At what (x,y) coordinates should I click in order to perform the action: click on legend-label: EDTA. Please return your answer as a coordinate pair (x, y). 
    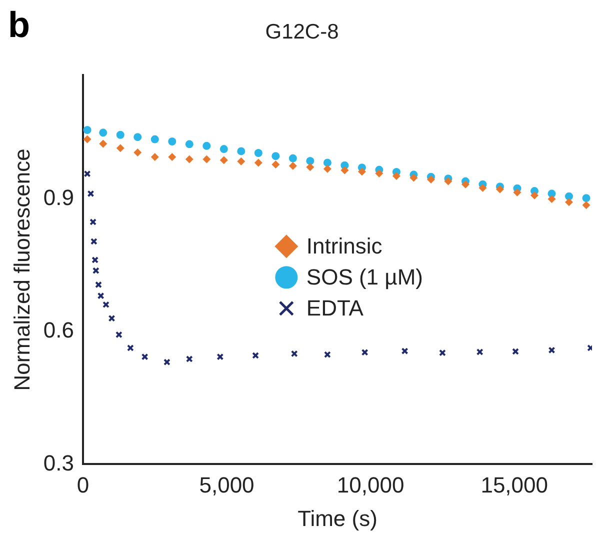
    Looking at the image, I should click on (335, 307).